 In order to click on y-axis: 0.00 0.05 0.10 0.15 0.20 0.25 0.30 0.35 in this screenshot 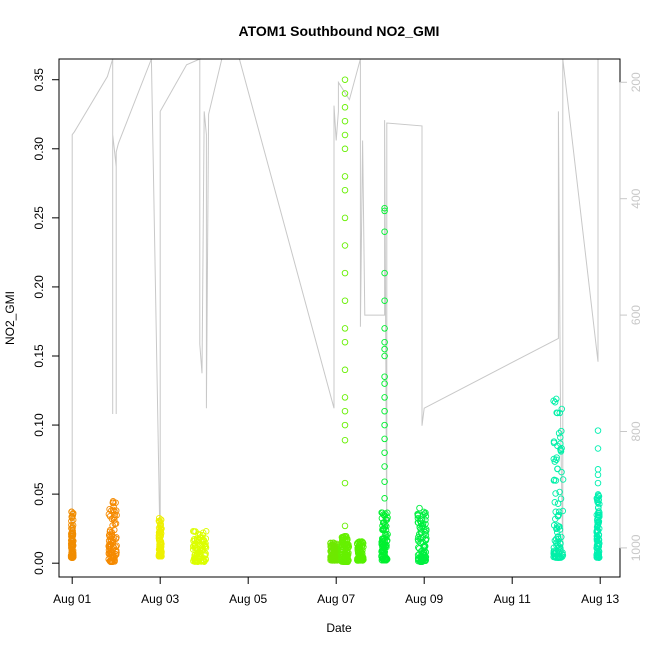, I will do `click(46, 321)`.